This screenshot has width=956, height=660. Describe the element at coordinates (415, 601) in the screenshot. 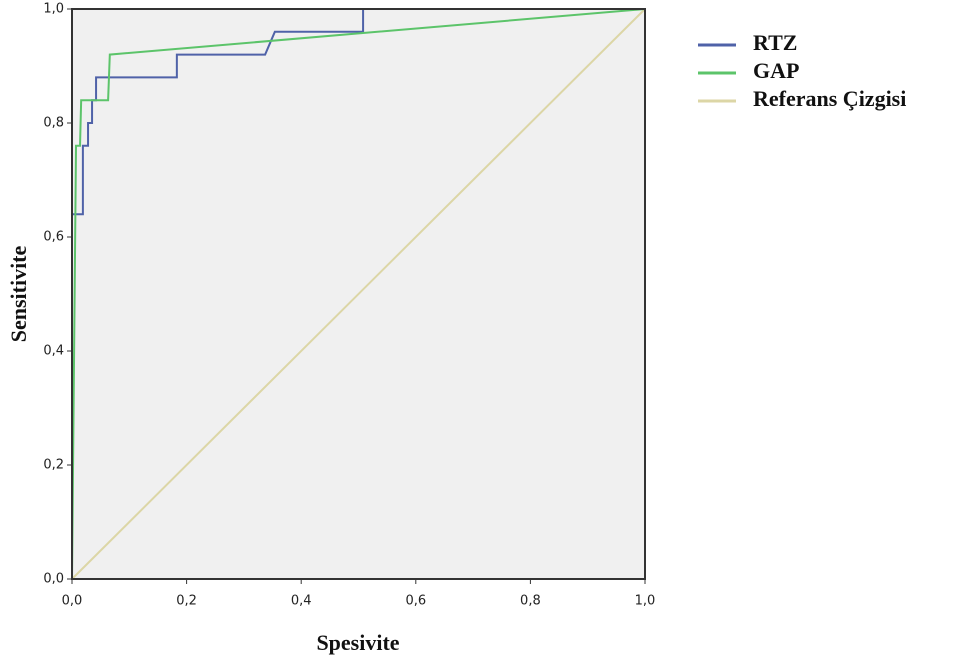

I see `x-tick-label: 0,6` at that location.